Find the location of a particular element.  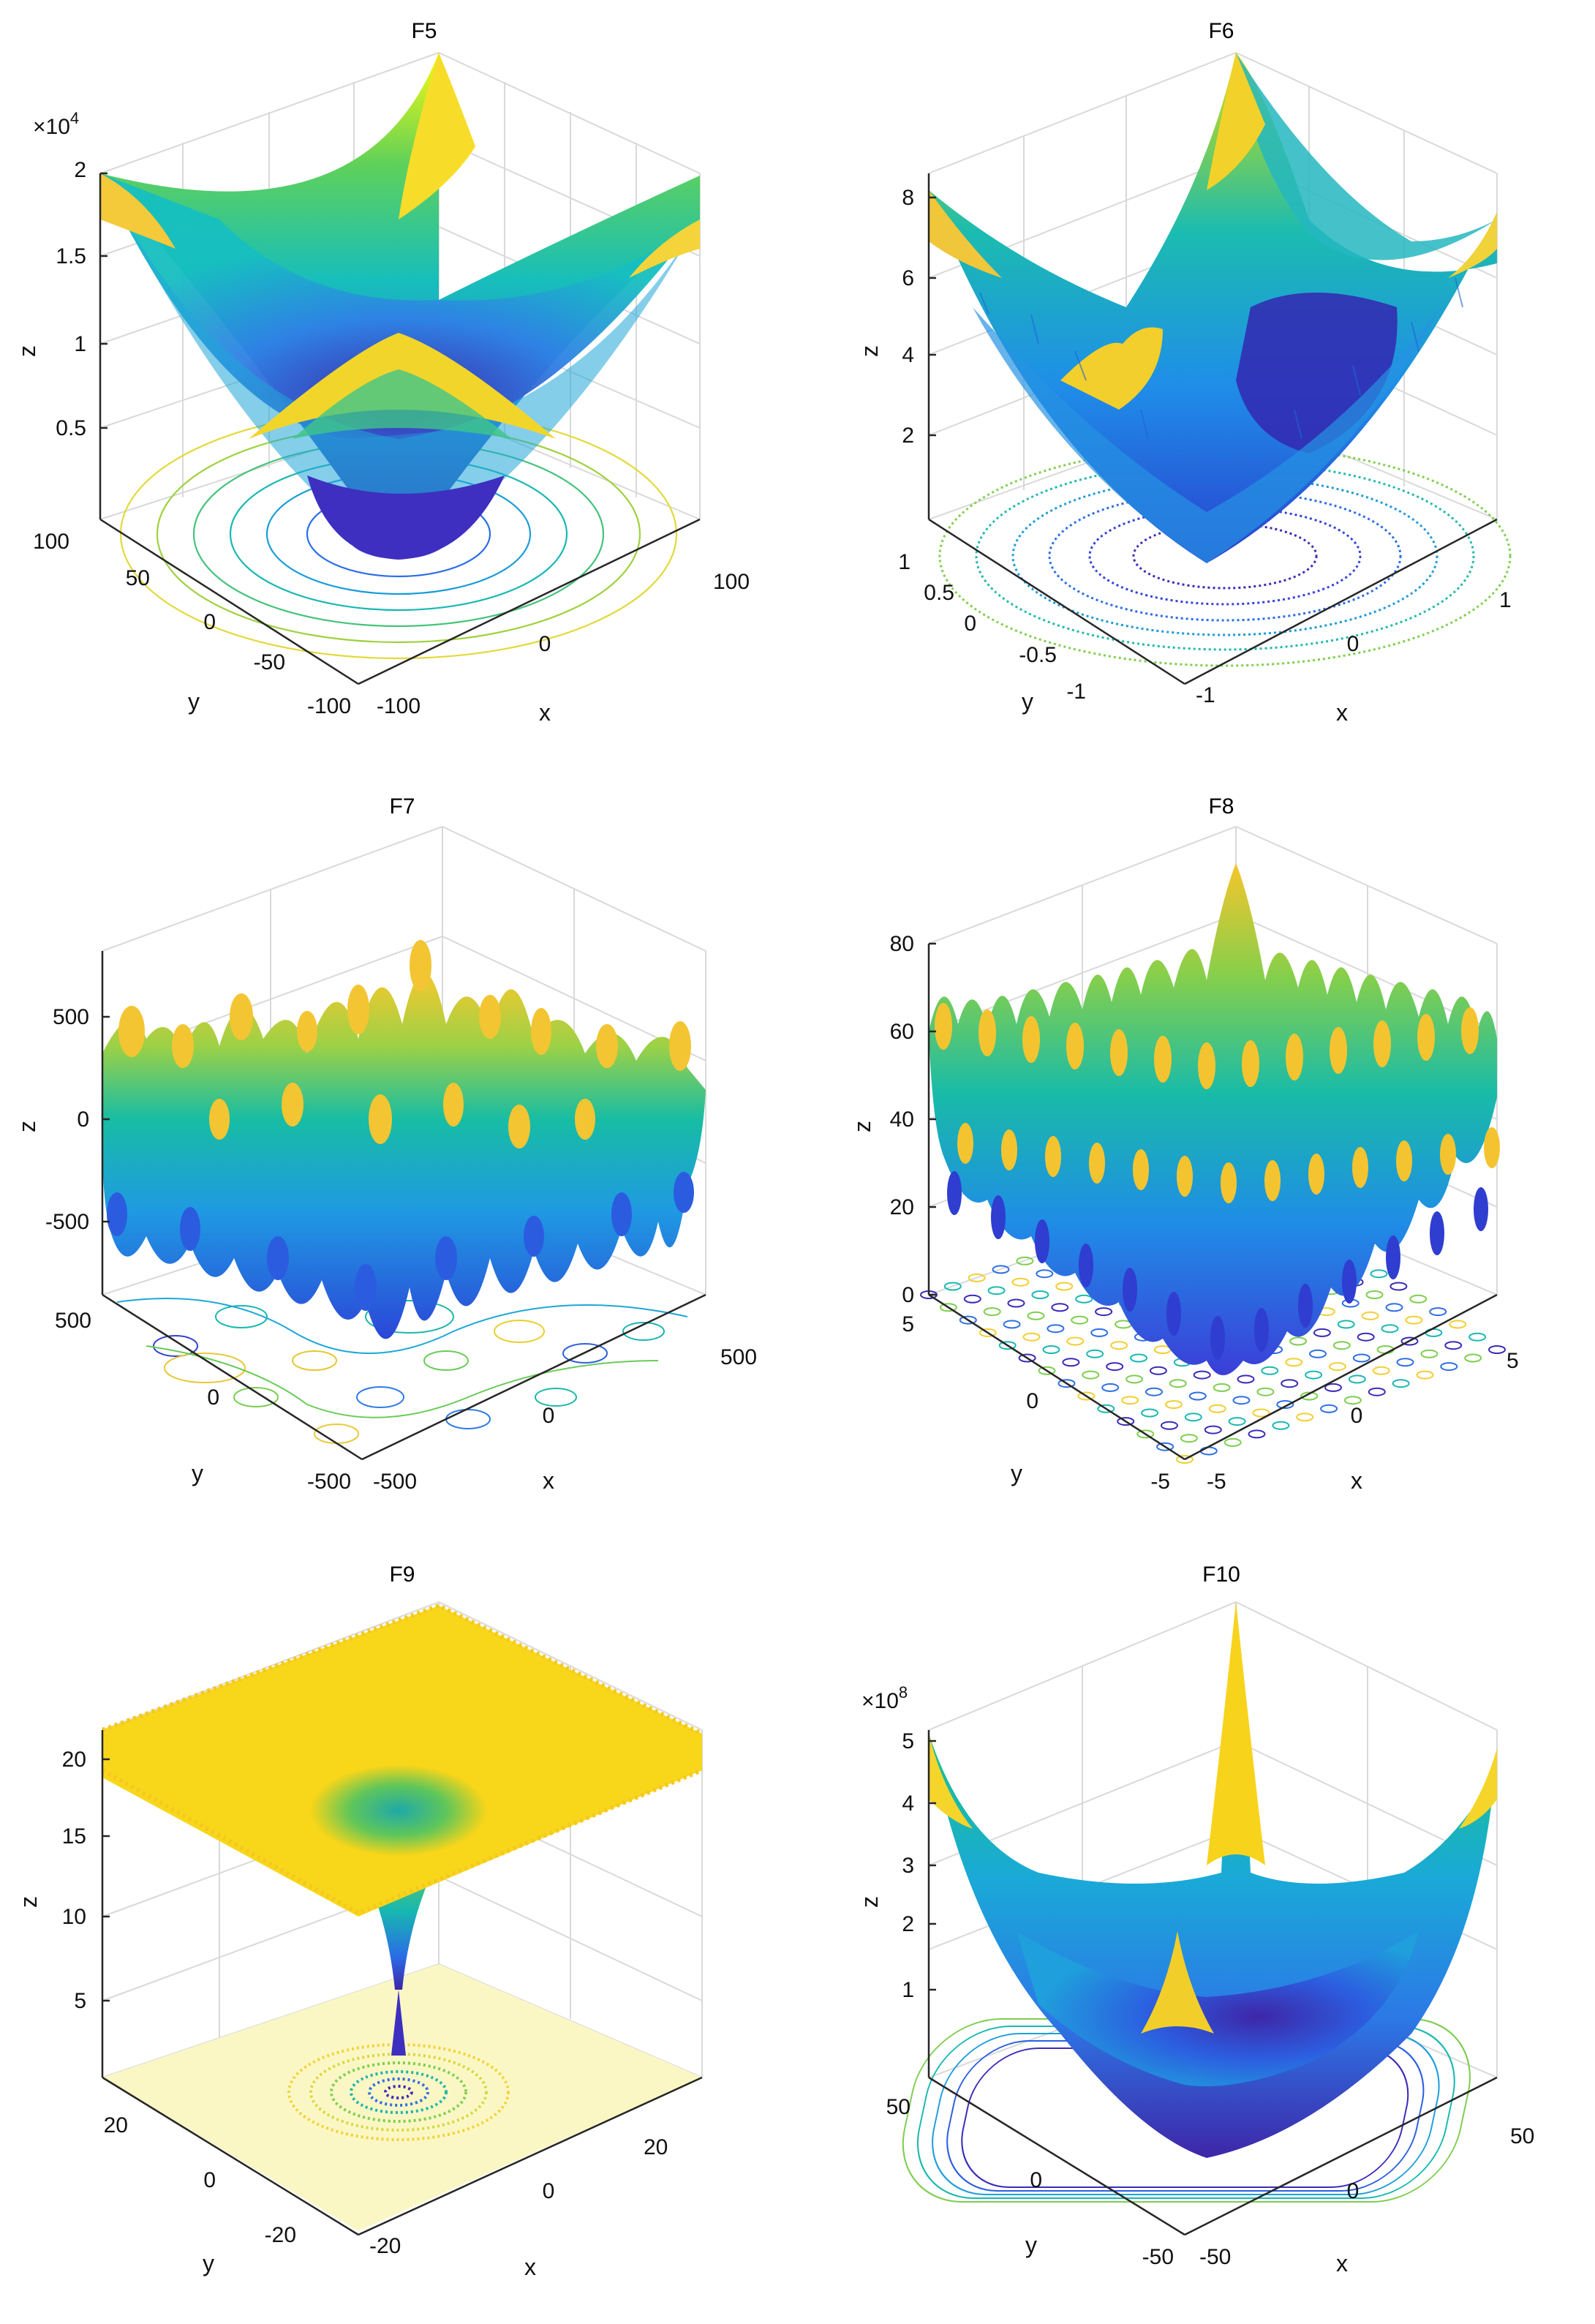

y-tick-label: 20 is located at coordinates (116, 2125).